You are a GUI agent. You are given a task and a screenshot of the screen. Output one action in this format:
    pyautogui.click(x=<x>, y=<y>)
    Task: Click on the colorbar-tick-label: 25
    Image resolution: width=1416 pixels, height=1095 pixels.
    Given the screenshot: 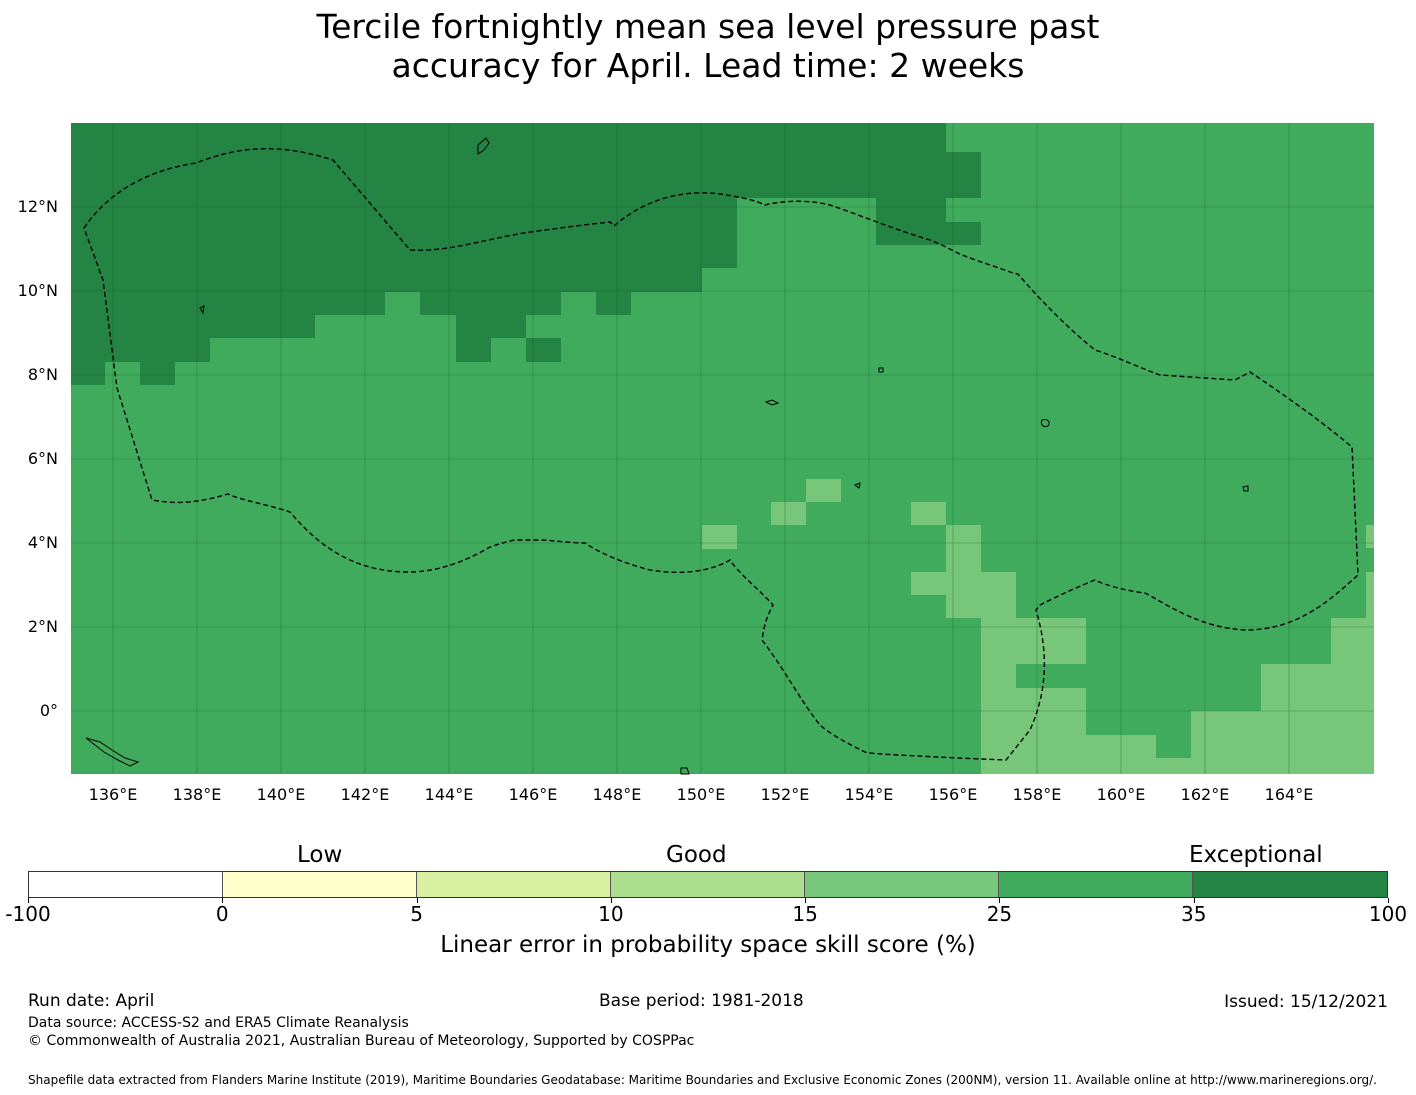 What is the action you would take?
    pyautogui.click(x=999, y=914)
    